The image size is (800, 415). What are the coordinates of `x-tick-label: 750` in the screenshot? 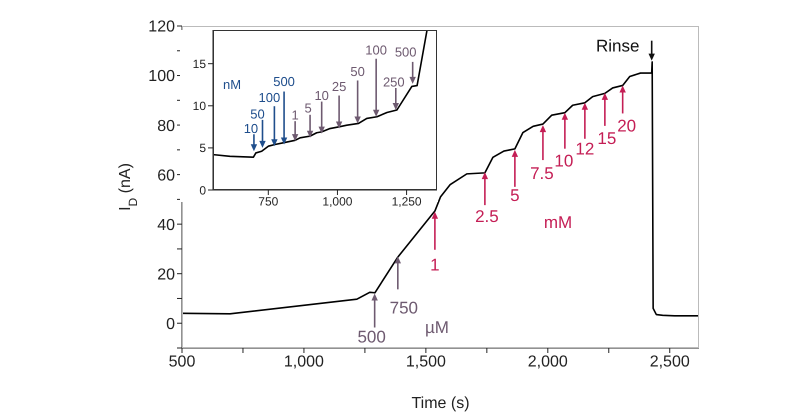 It's located at (268, 201).